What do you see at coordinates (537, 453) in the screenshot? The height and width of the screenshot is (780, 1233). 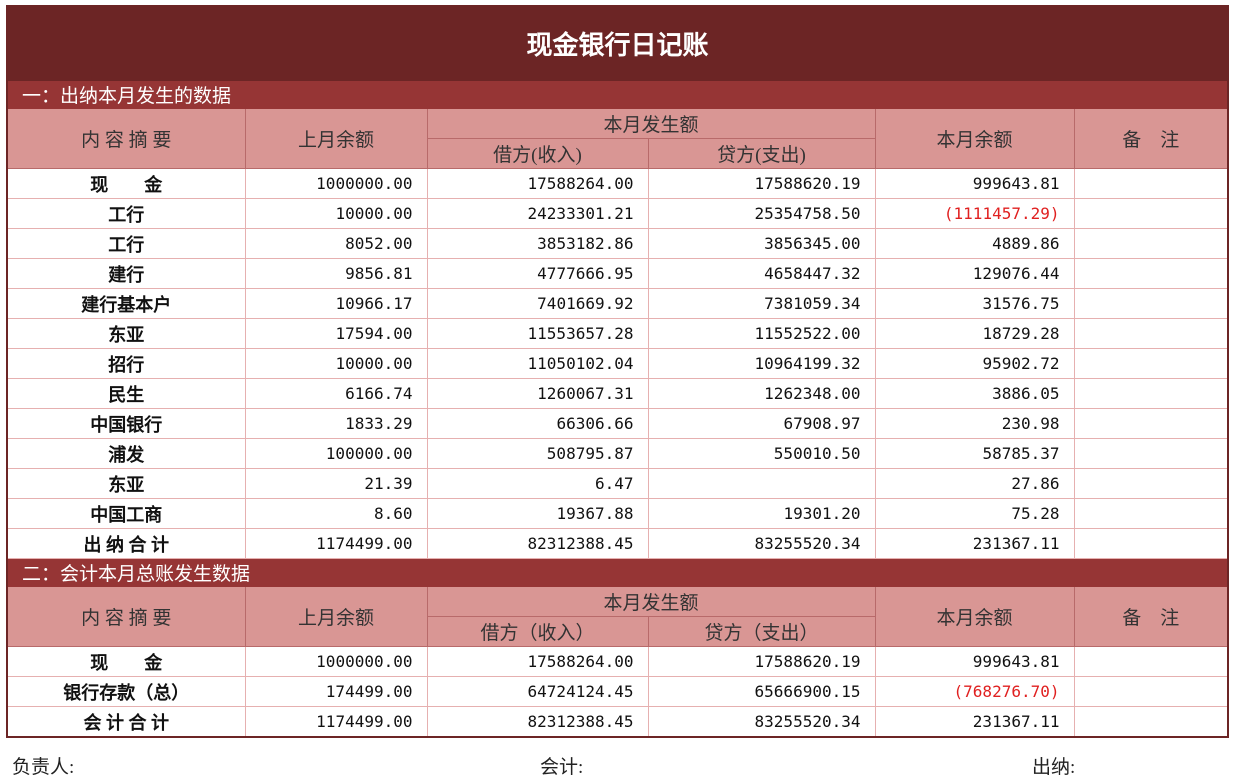 I see `amount: 508795.87` at bounding box center [537, 453].